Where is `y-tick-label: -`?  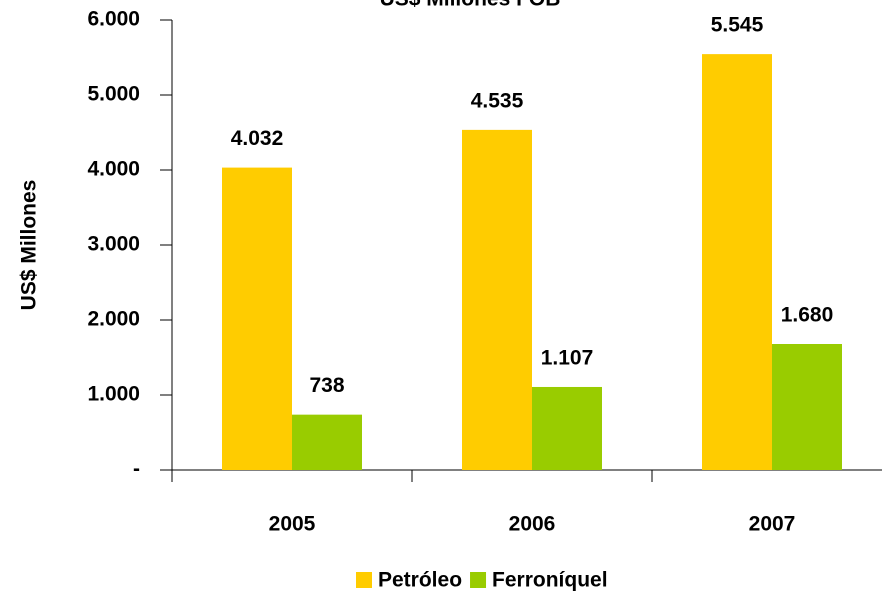 y-tick-label: - is located at coordinates (136, 469).